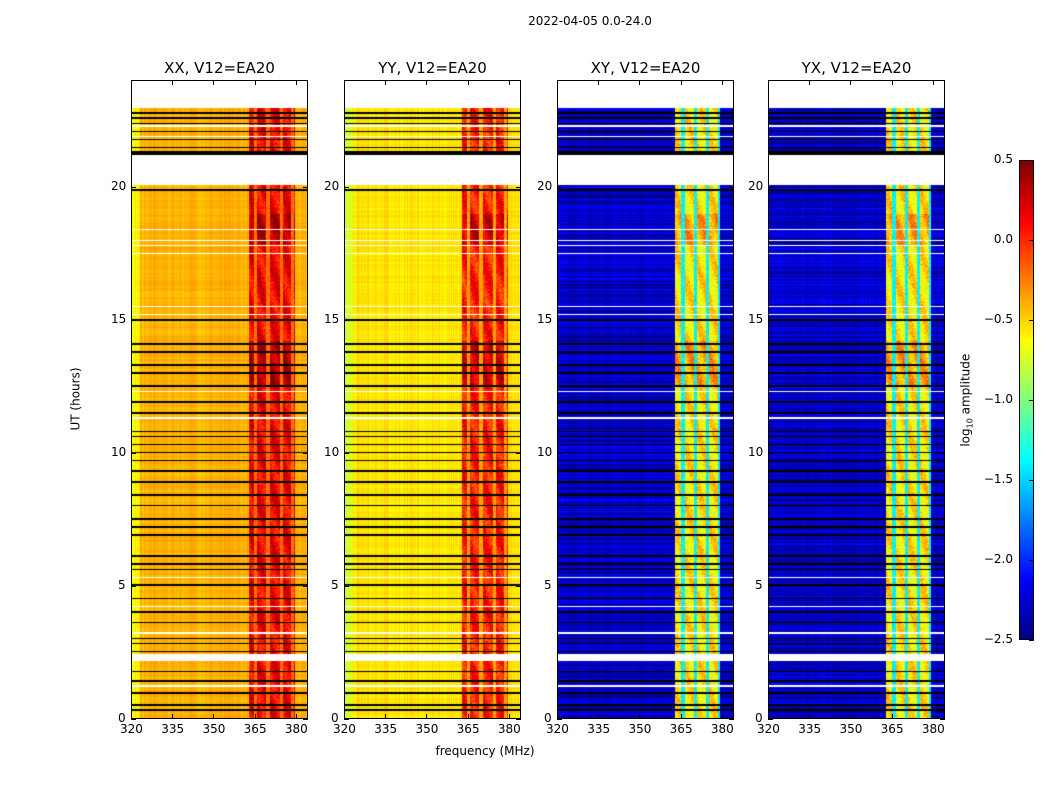 The height and width of the screenshot is (800, 1050). I want to click on panel-title: YY, V12=EA20, so click(432, 68).